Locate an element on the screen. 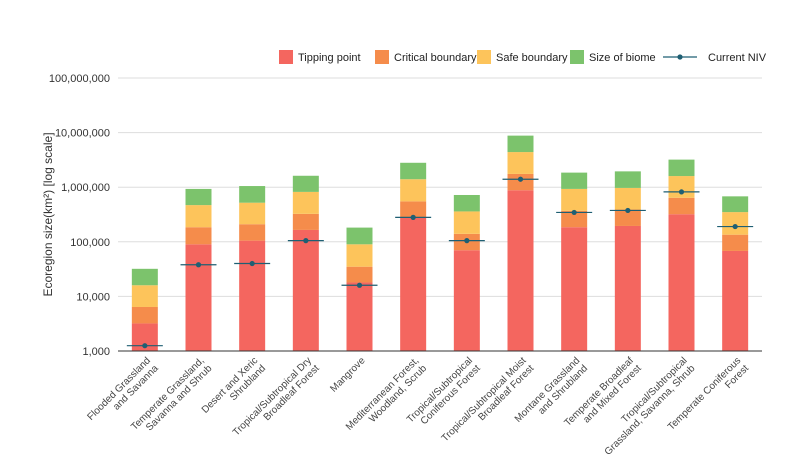 This screenshot has height=458, width=788. legend-item-size-of-biome: Size of biome is located at coordinates (613, 57).